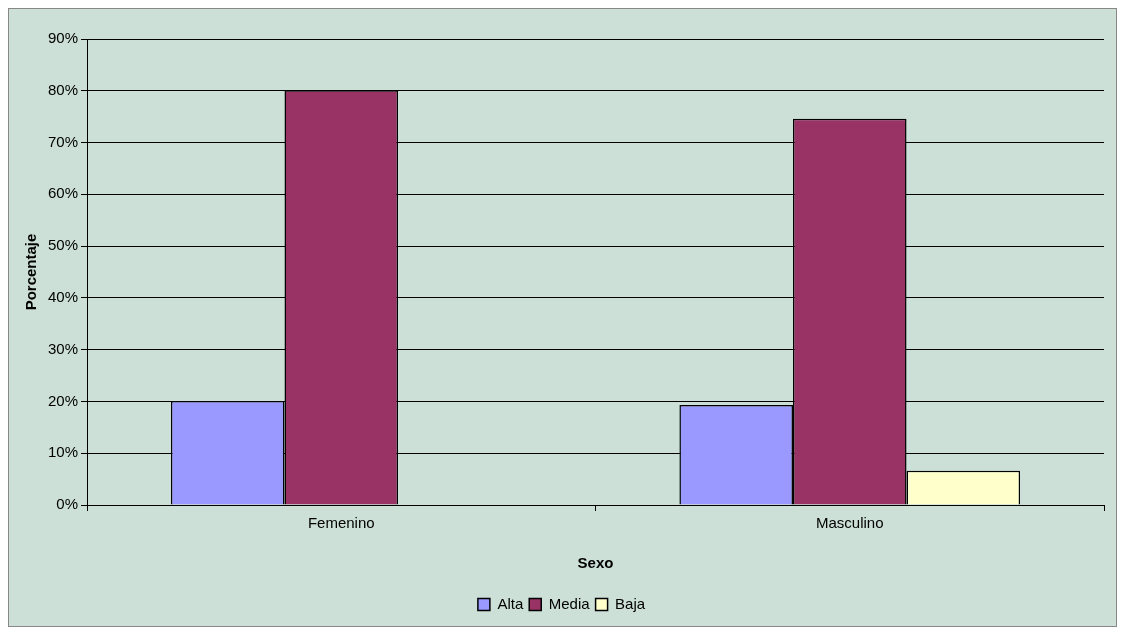  I want to click on x-axis-title: Sexo, so click(595, 563).